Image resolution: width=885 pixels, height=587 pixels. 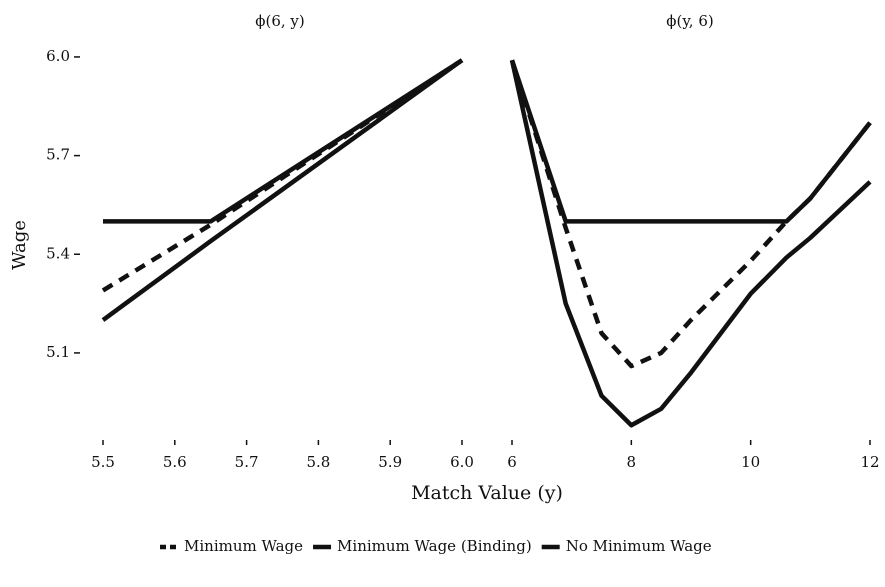 I want to click on x-tick-label: 8, so click(x=632, y=462).